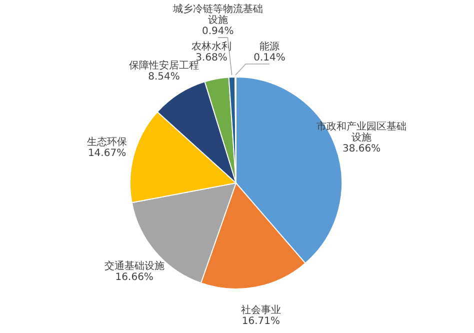 Image resolution: width=474 pixels, height=333 pixels. I want to click on data-label: 0.14%, so click(270, 58).